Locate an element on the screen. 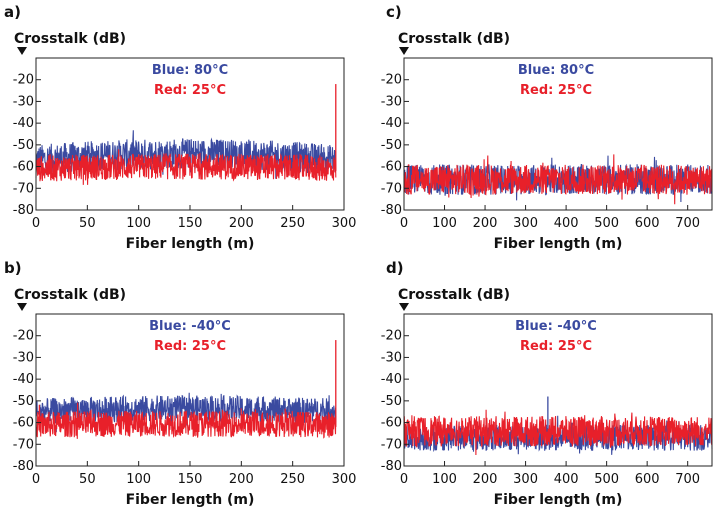  panel-label: c) is located at coordinates (394, 12).